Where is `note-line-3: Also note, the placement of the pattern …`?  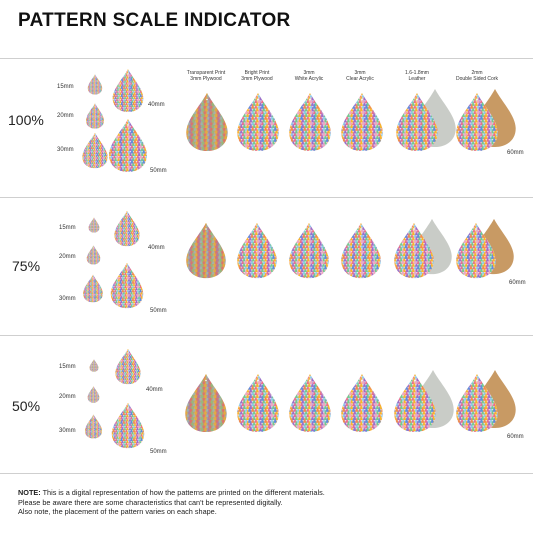 note-line-3: Also note, the placement of the pattern … is located at coordinates (117, 512).